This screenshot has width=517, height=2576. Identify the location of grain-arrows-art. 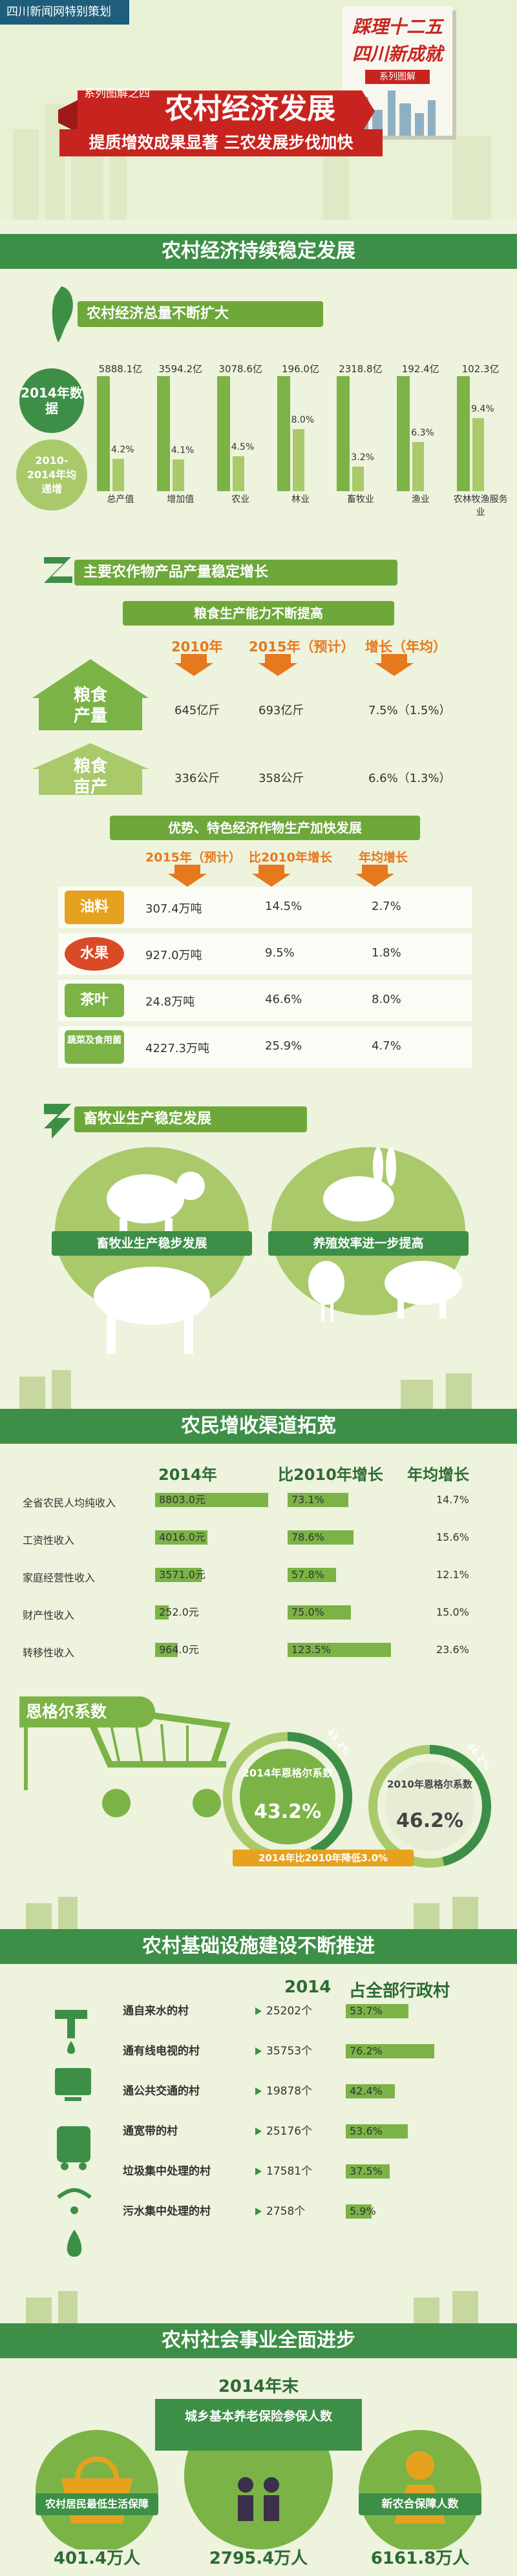
(294, 665).